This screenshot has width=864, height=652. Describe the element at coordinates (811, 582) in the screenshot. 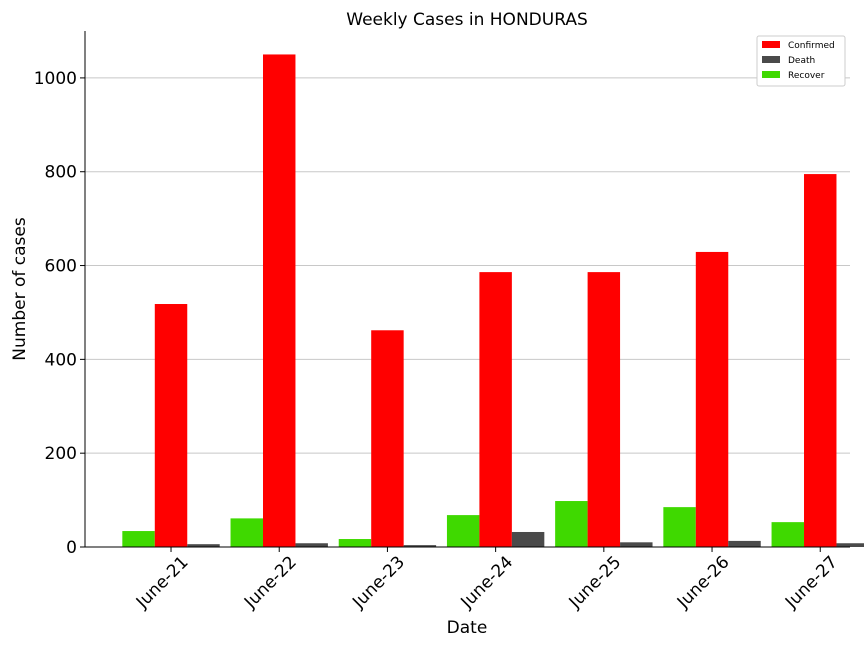

I see `x-tick-label: June-27` at that location.